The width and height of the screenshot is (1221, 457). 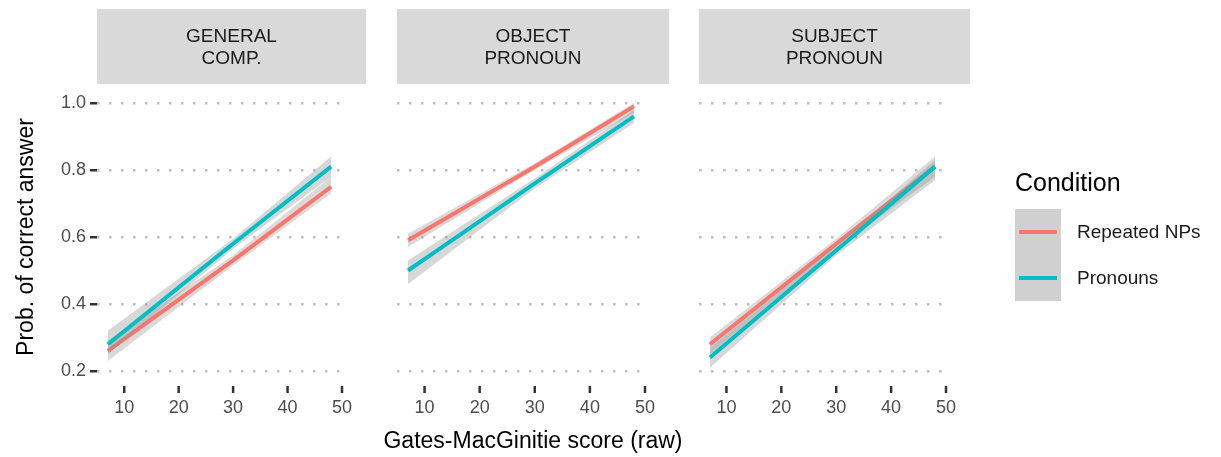 What do you see at coordinates (231, 46) in the screenshot?
I see `chart-title: GENERAL COMP.` at bounding box center [231, 46].